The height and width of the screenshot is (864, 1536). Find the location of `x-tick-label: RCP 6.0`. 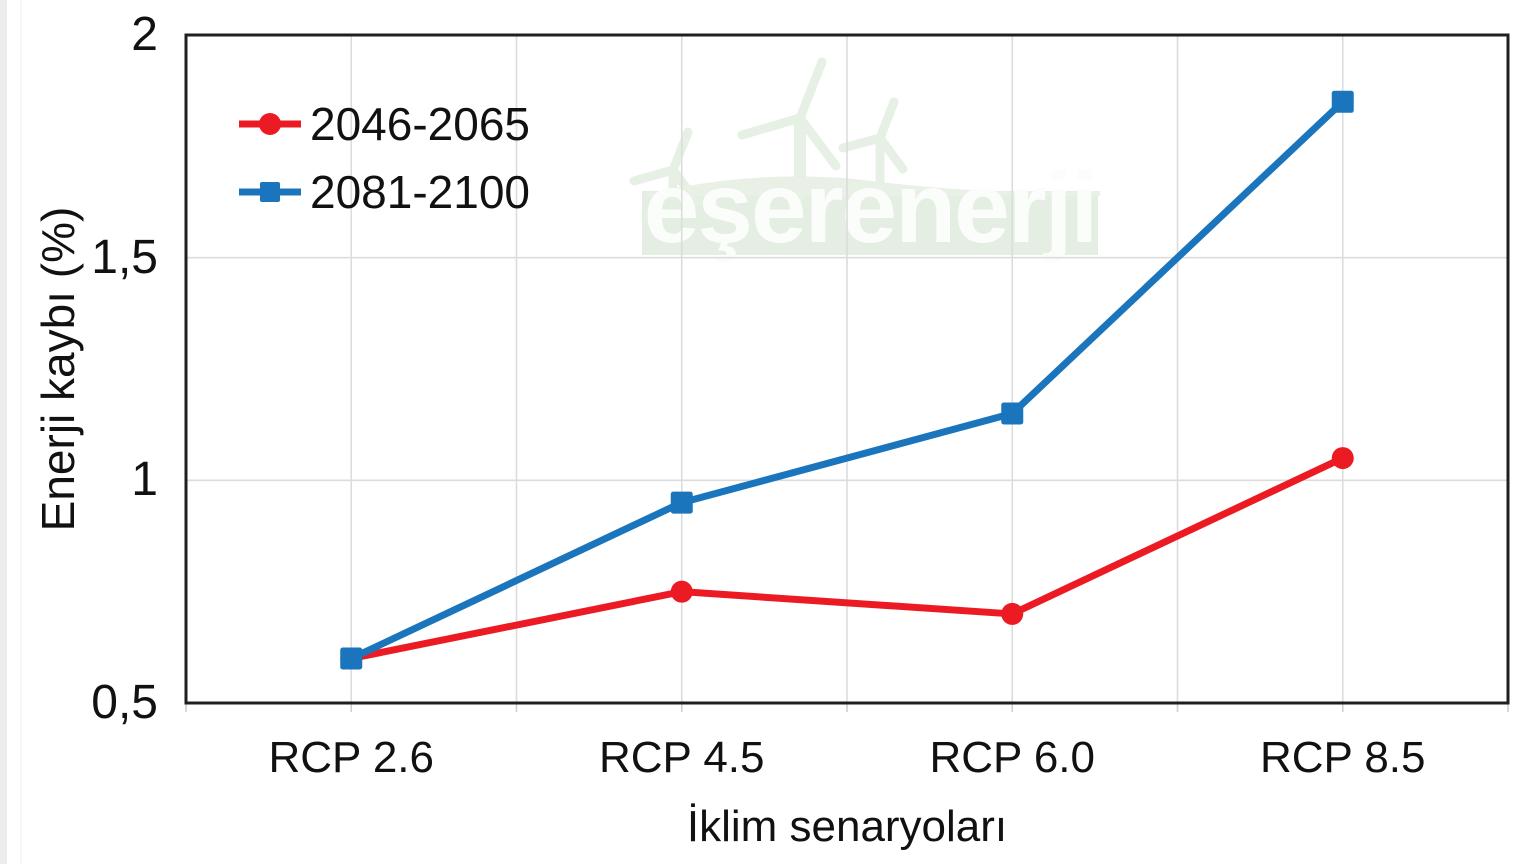

x-tick-label: RCP 6.0 is located at coordinates (1012, 757).